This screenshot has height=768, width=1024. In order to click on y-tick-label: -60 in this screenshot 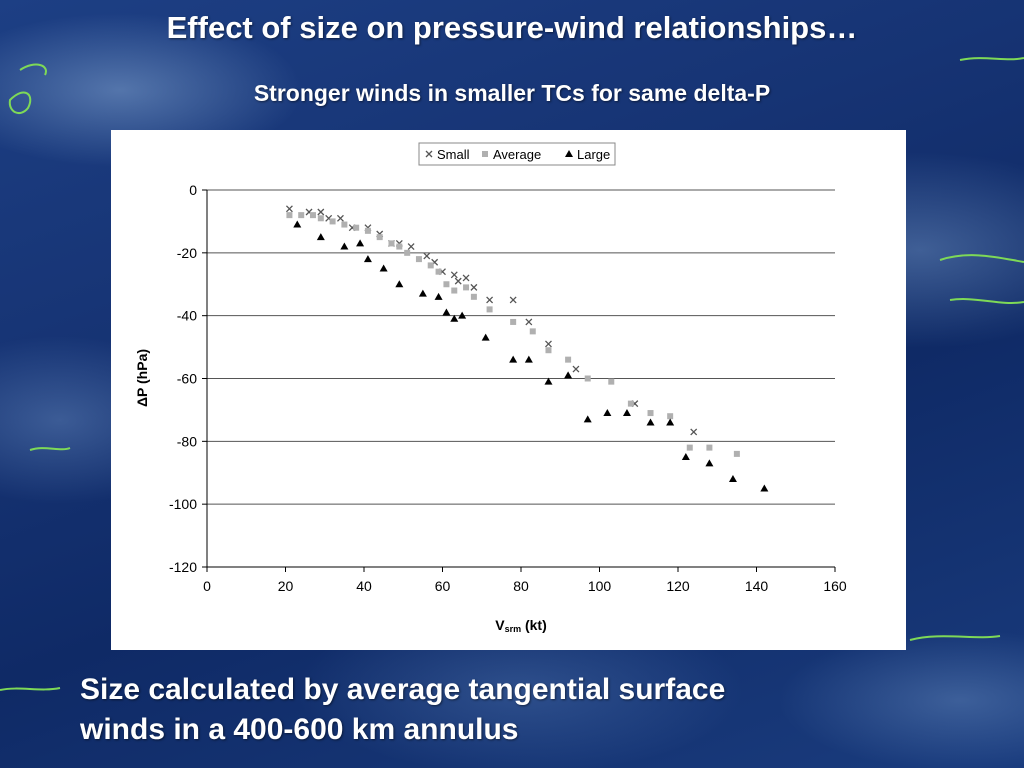, I will do `click(187, 379)`.